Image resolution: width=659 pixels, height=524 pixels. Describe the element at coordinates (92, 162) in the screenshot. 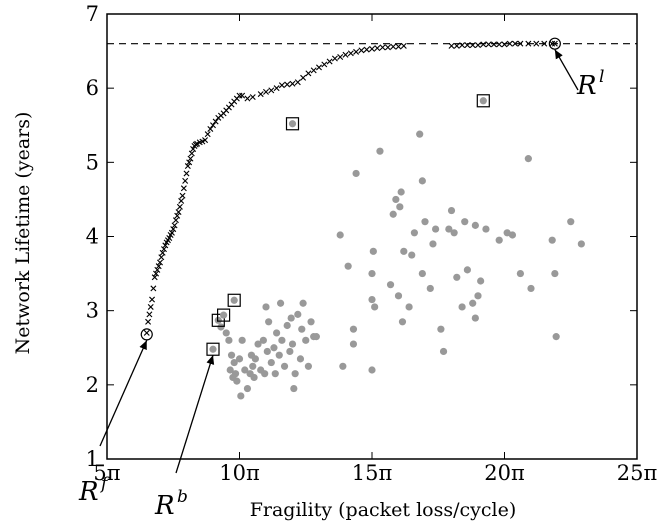

I see `y-tick-label: 5` at that location.